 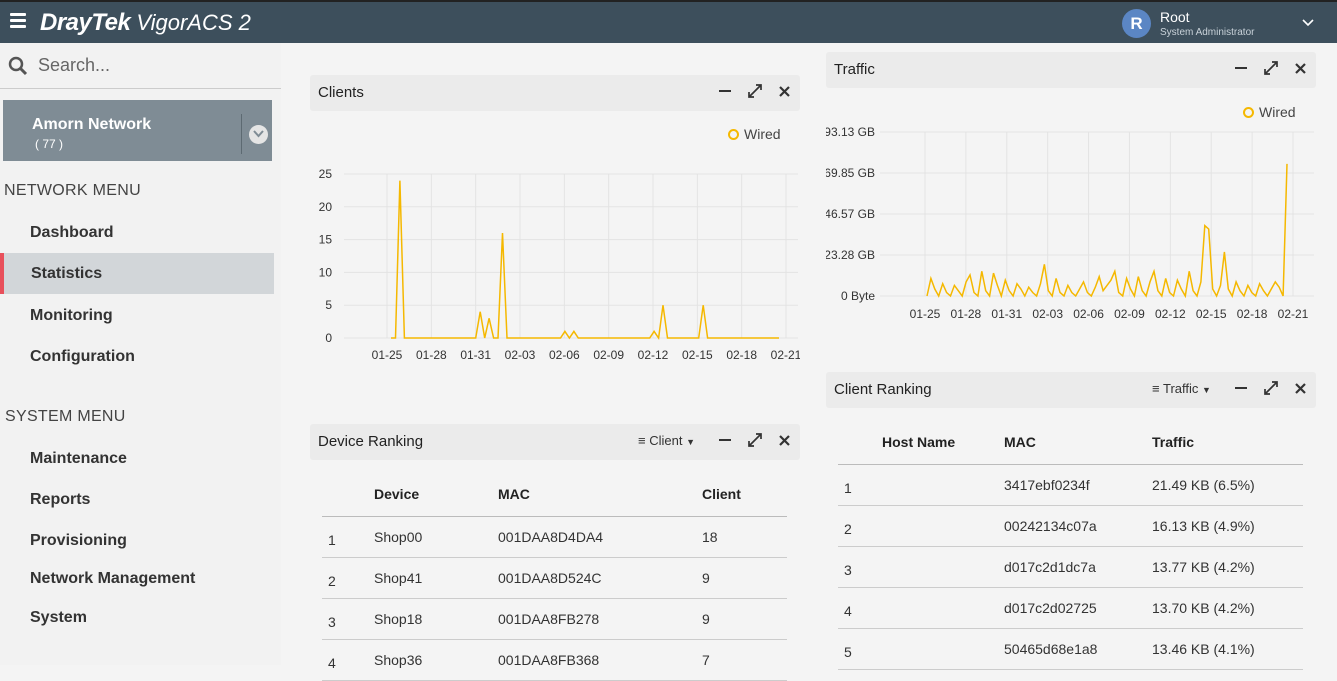 What do you see at coordinates (436, 537) in the screenshot?
I see `device-cell: Shop00` at bounding box center [436, 537].